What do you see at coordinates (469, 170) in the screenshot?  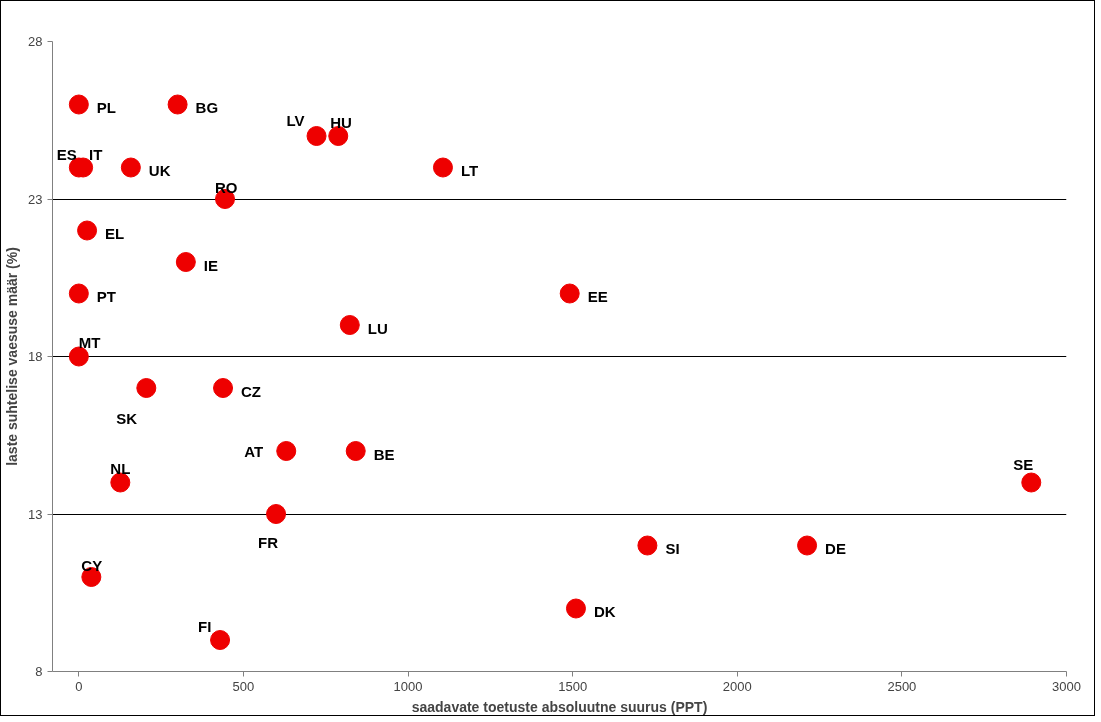 I see `annotation: LT` at bounding box center [469, 170].